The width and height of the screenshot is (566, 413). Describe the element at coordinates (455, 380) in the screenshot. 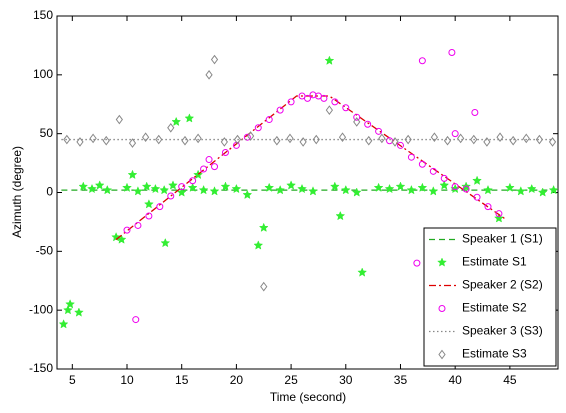

I see `x-tick-label: 40` at that location.